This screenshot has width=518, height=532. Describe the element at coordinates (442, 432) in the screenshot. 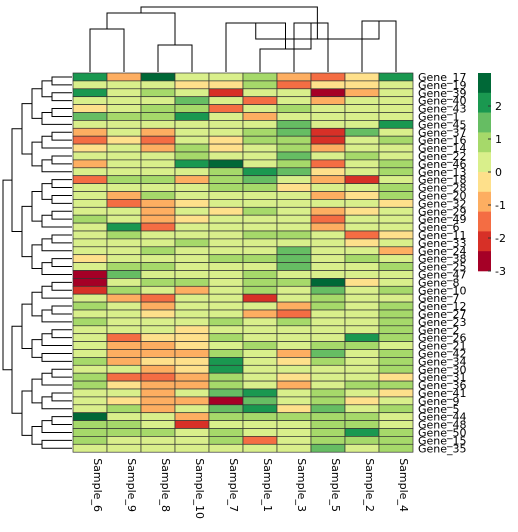

I see `row-label: Gene_50` at that location.